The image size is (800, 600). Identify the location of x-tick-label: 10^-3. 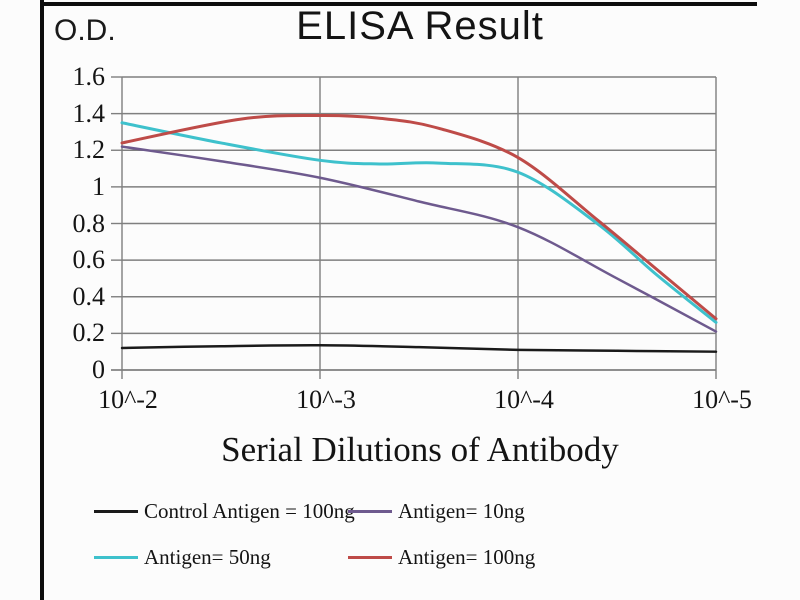
(326, 399).